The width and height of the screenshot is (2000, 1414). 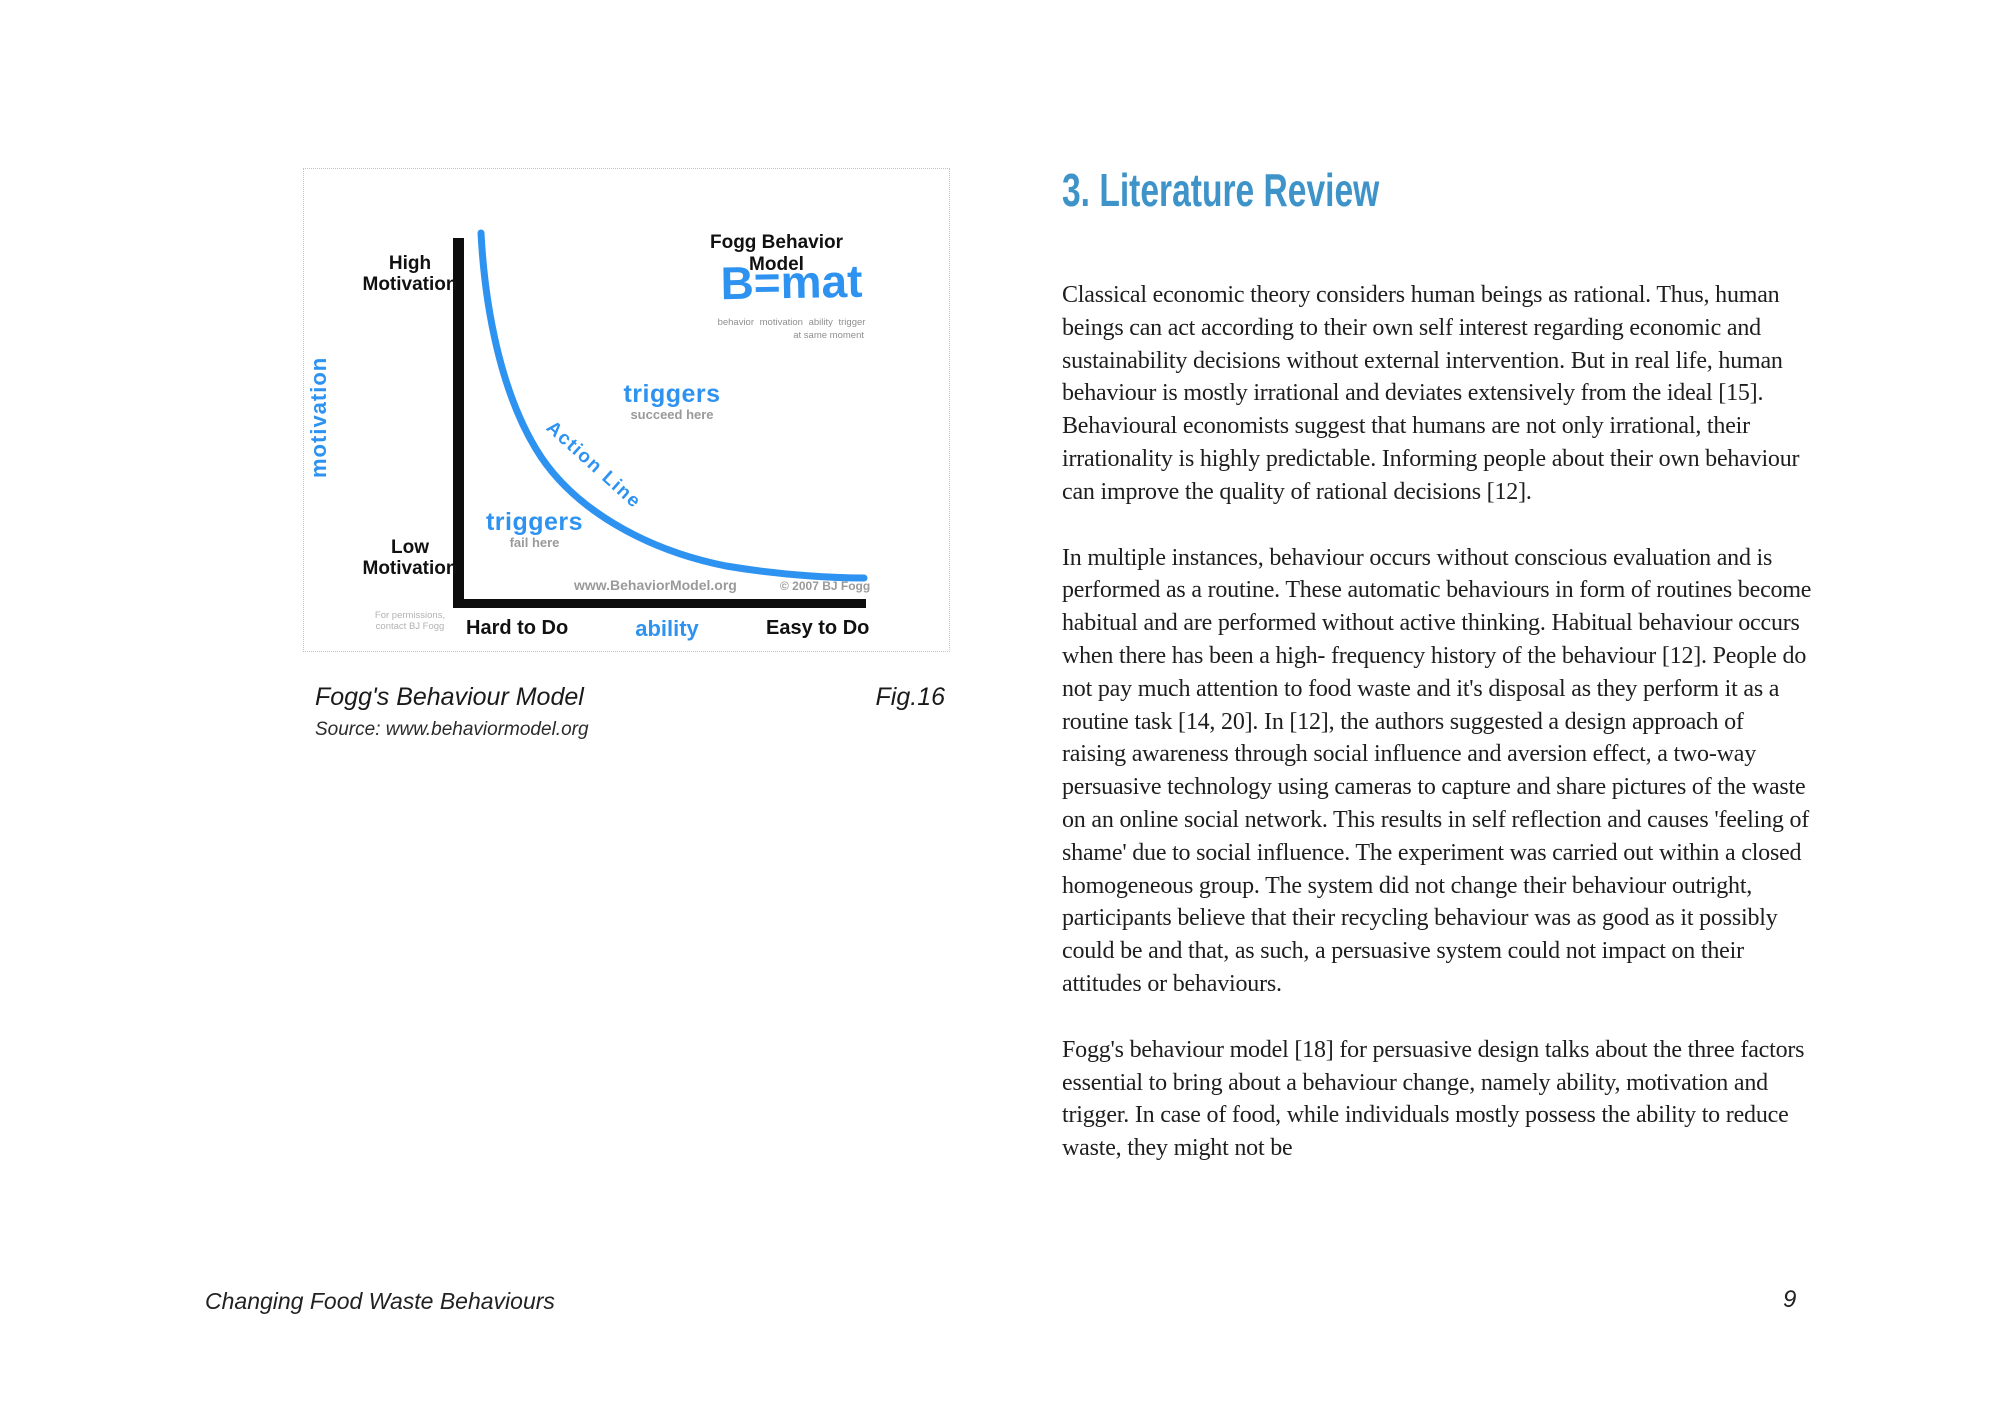 What do you see at coordinates (659, 603) in the screenshot?
I see `x-axis-line` at bounding box center [659, 603].